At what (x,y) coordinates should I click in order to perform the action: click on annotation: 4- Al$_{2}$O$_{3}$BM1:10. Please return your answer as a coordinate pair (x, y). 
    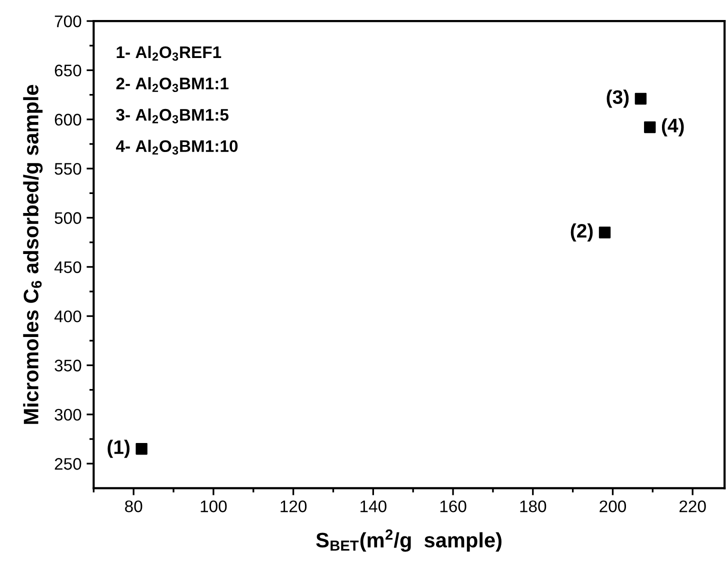
    Looking at the image, I should click on (177, 147).